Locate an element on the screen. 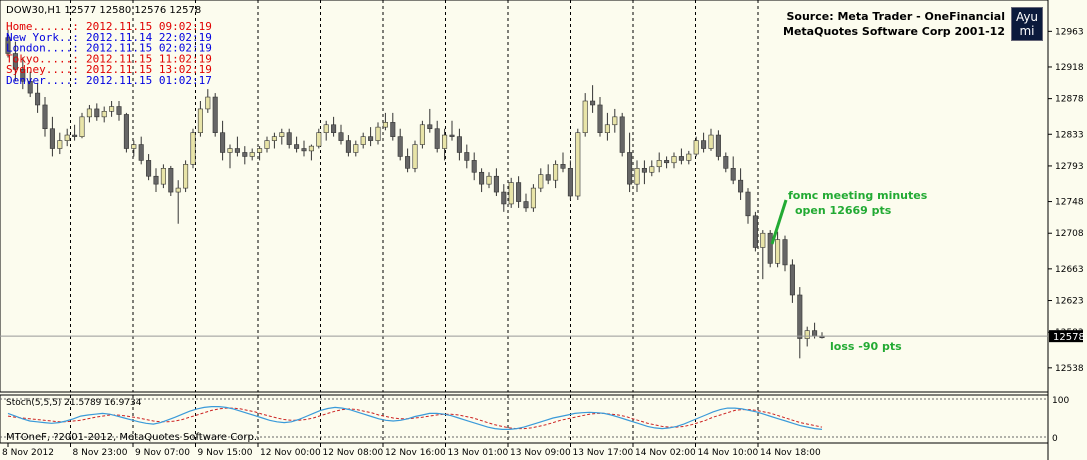 Image resolution: width=1087 pixels, height=460 pixels. y-tick-label: 12918 is located at coordinates (1069, 68).